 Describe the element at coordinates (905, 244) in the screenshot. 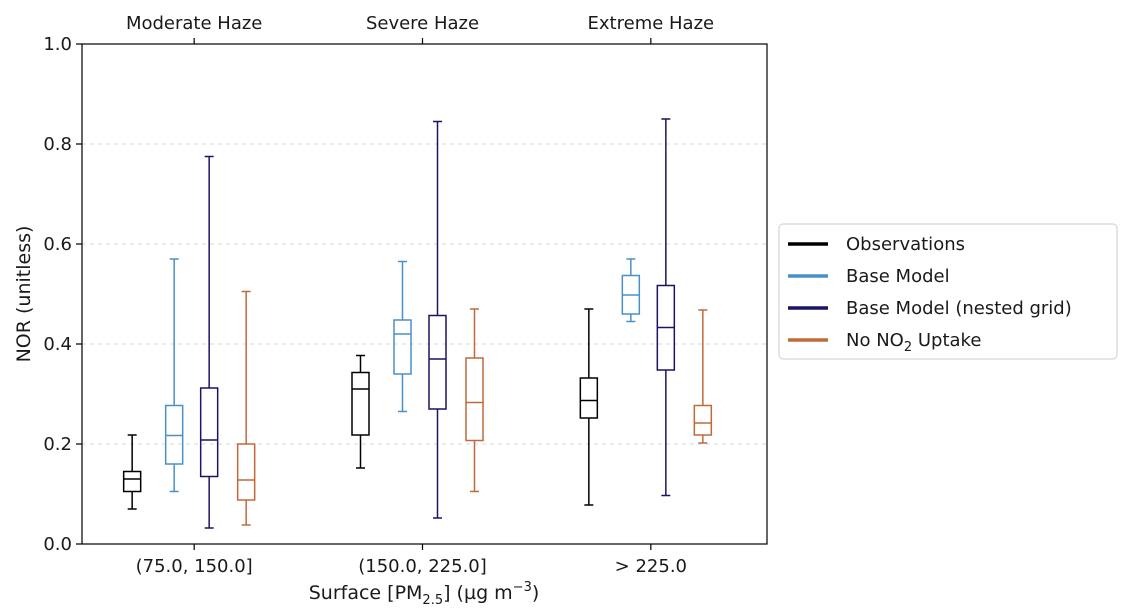

I see `legend-label: Observations` at that location.